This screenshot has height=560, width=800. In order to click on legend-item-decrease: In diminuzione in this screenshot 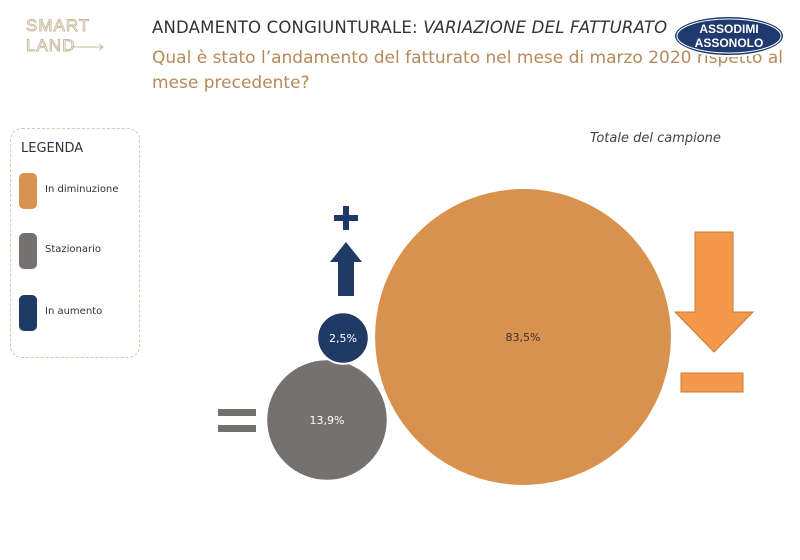, I will do `click(79, 191)`.